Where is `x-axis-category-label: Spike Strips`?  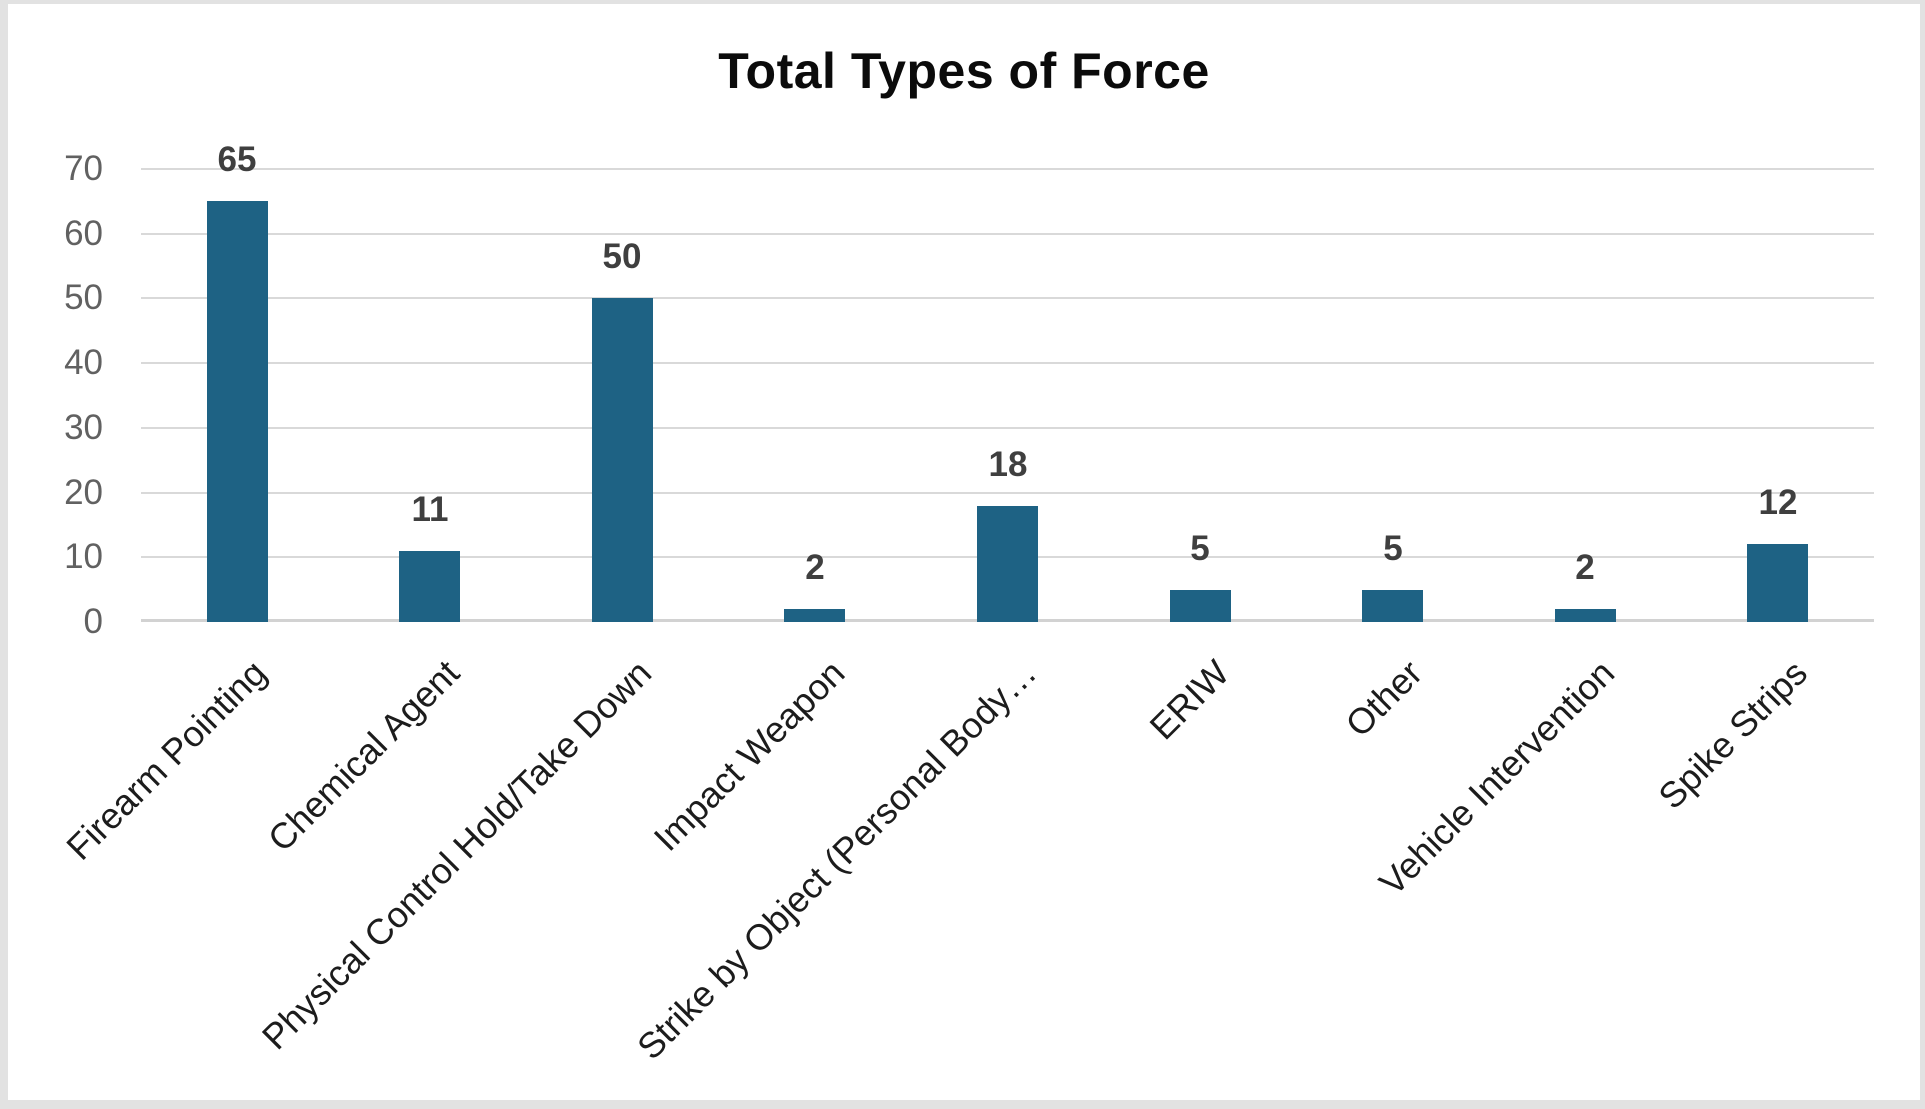 x-axis-category-label: Spike Strips is located at coordinates (1732, 734).